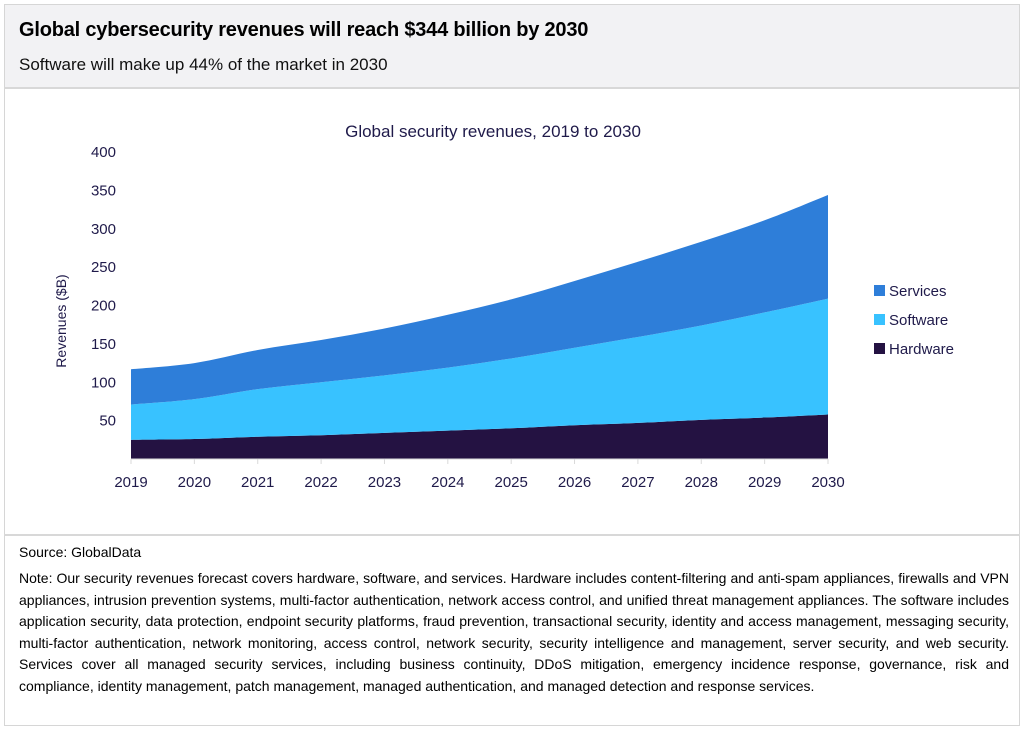  What do you see at coordinates (103, 287) in the screenshot?
I see `y-axis-ticks: 50 100 150 200 250 300 350 400` at bounding box center [103, 287].